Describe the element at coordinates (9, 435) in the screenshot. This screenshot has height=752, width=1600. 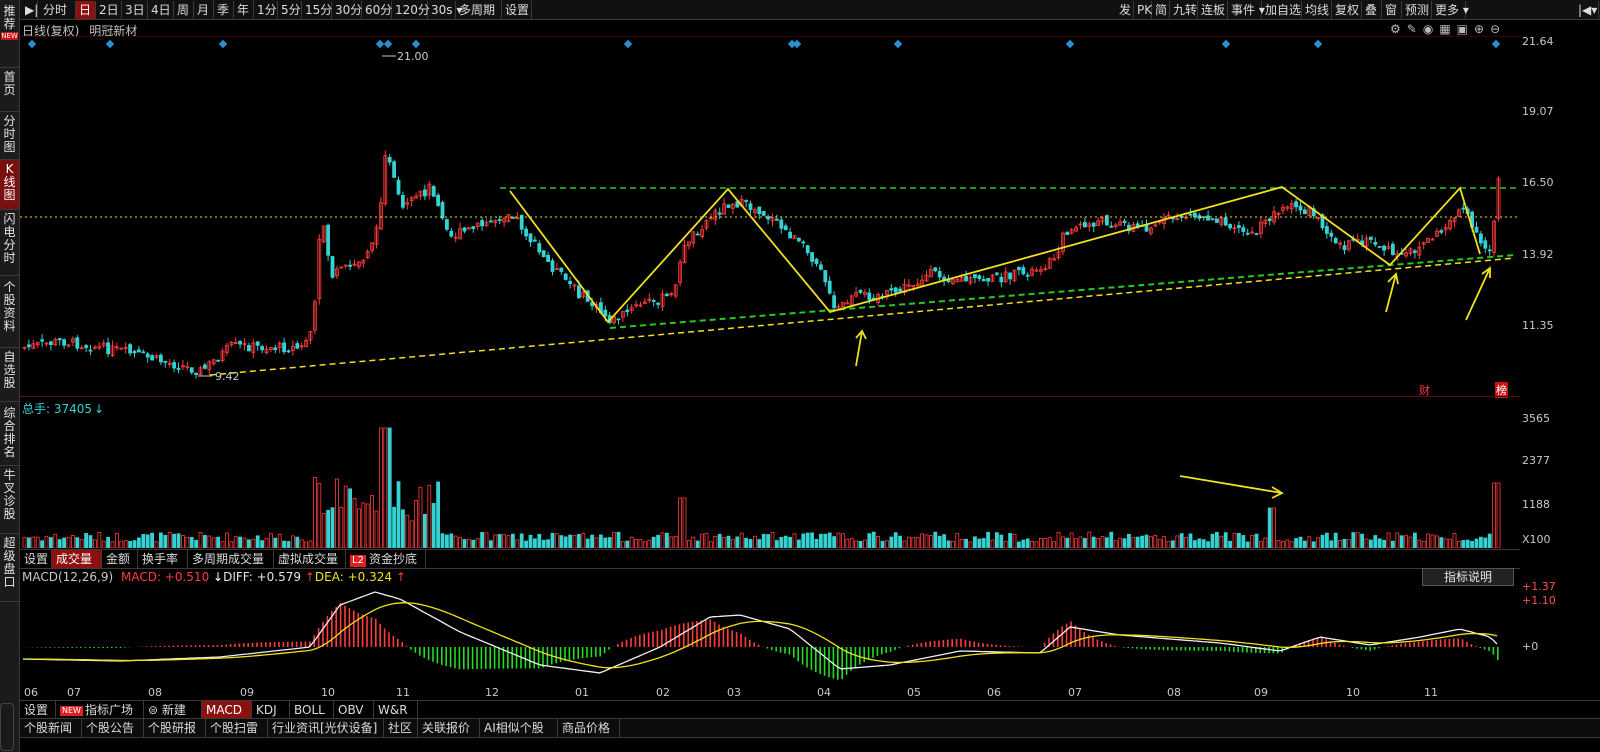
I see `sidebar-item-7: 综合排名` at that location.